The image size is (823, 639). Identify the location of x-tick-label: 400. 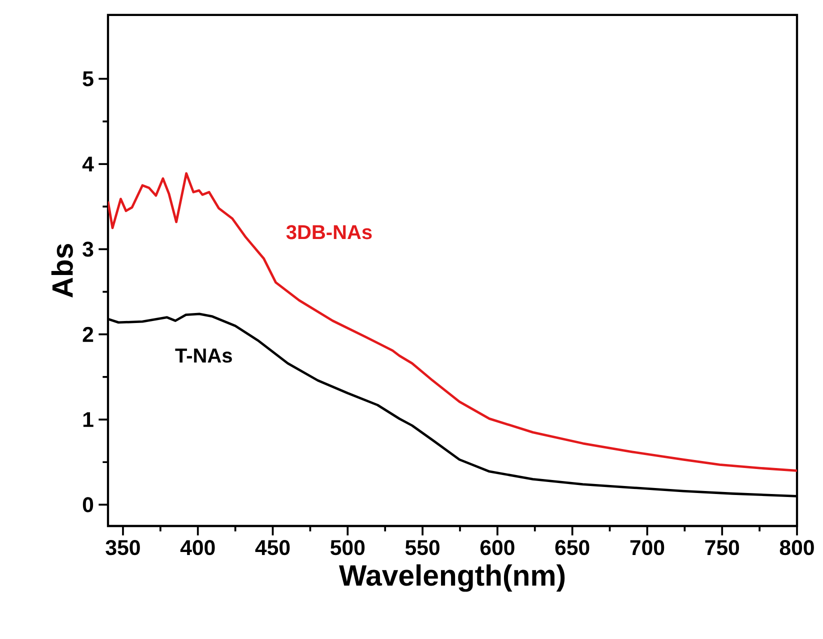
(197, 548).